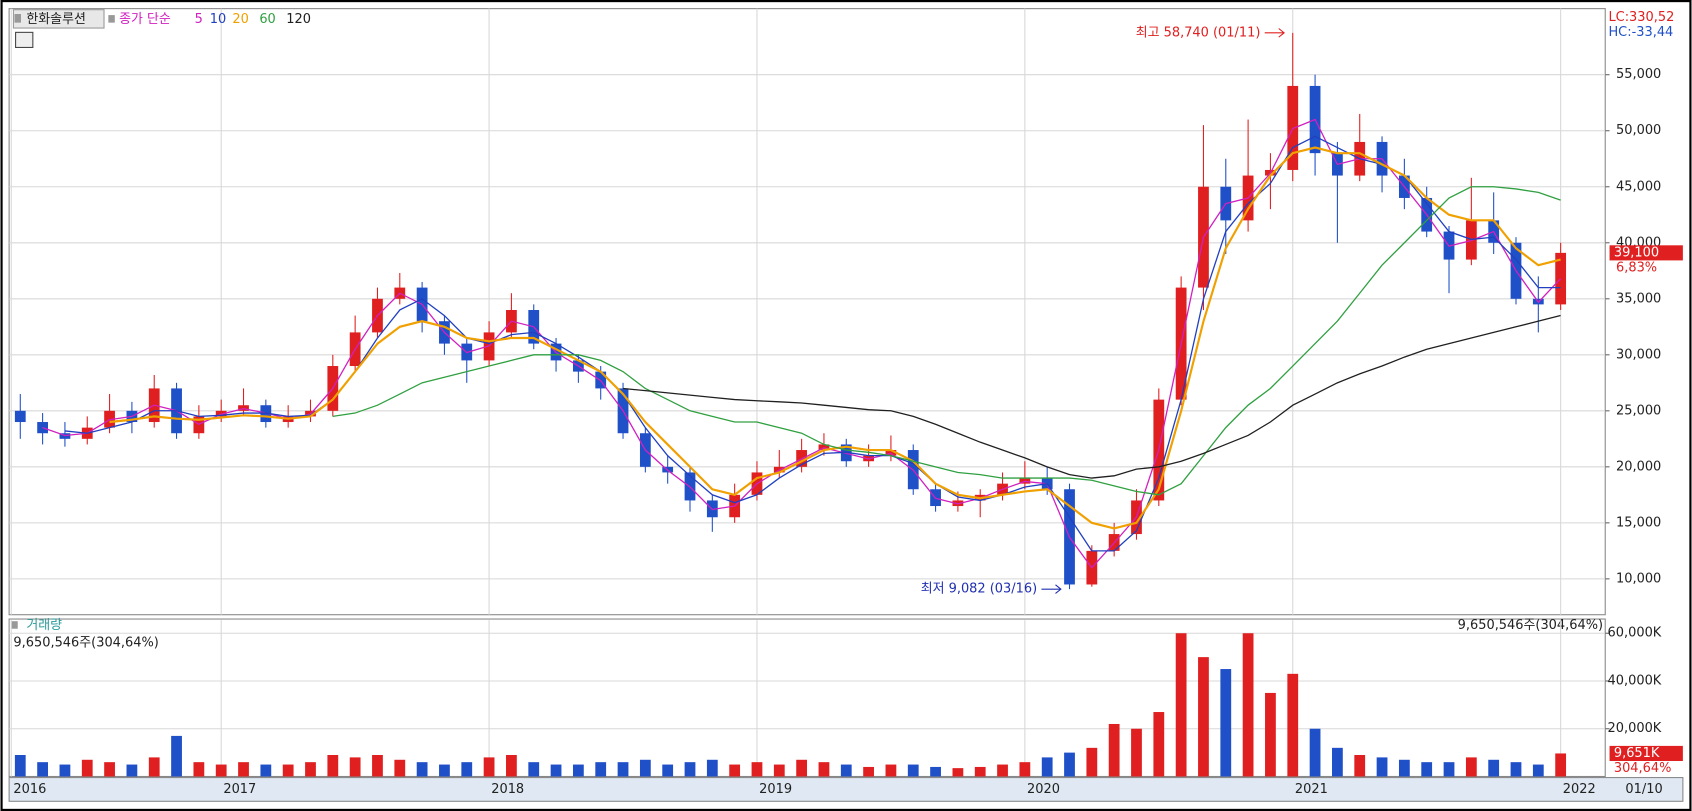  I want to click on x-tick-label: 2020, so click(1043, 789).